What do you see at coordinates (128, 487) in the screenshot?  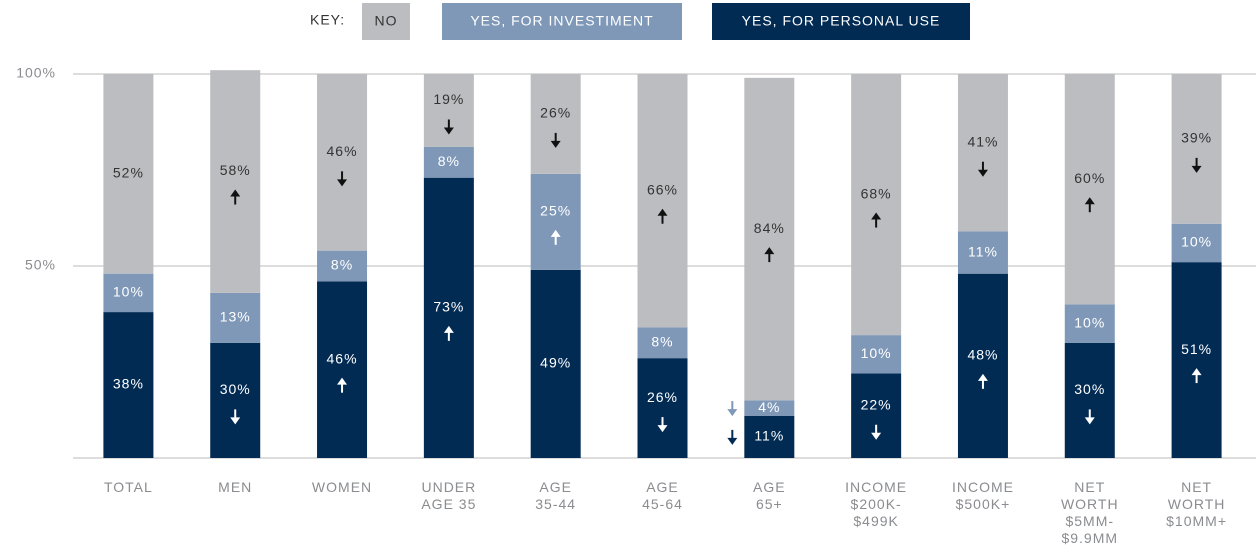 I see `x-tick-label: TOTAL` at bounding box center [128, 487].